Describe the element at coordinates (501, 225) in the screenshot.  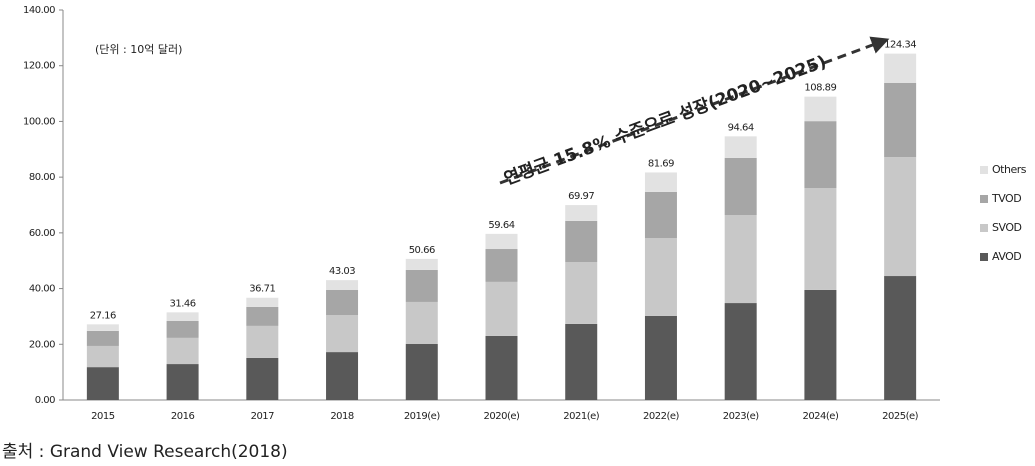
I see `total-label: 59.64` at that location.